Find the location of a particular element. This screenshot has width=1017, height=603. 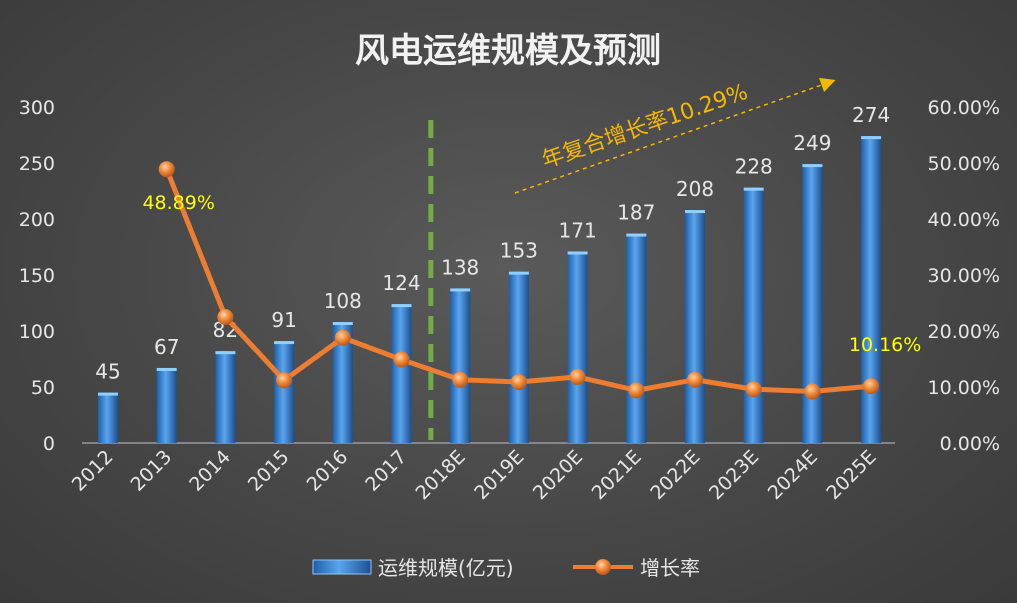

bar-value-label: 45 is located at coordinates (107, 372).